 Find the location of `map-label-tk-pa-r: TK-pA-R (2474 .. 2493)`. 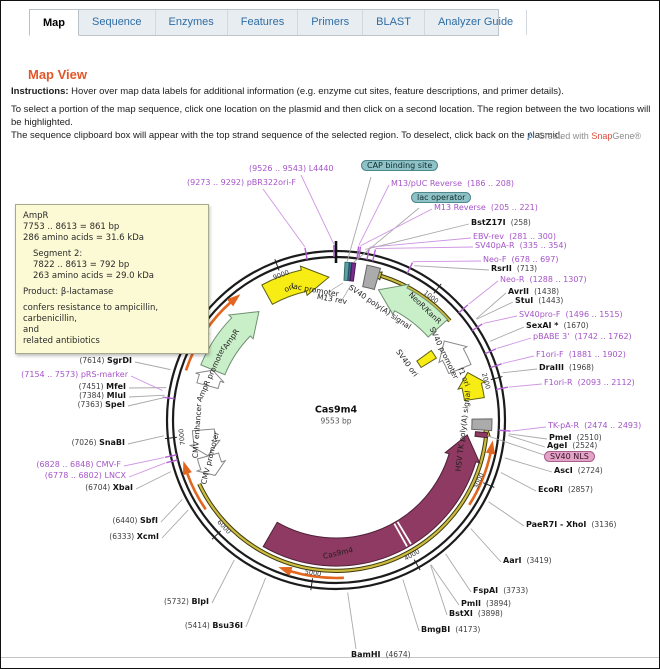

map-label-tk-pa-r: TK-pA-R (2474 .. 2493) is located at coordinates (595, 425).